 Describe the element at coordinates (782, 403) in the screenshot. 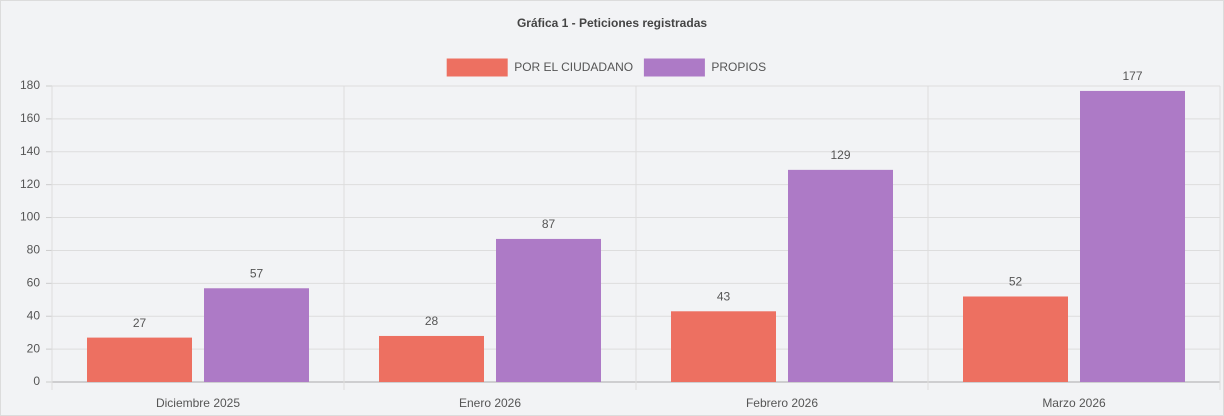

I see `x-tick-label: Febrero 2026` at that location.